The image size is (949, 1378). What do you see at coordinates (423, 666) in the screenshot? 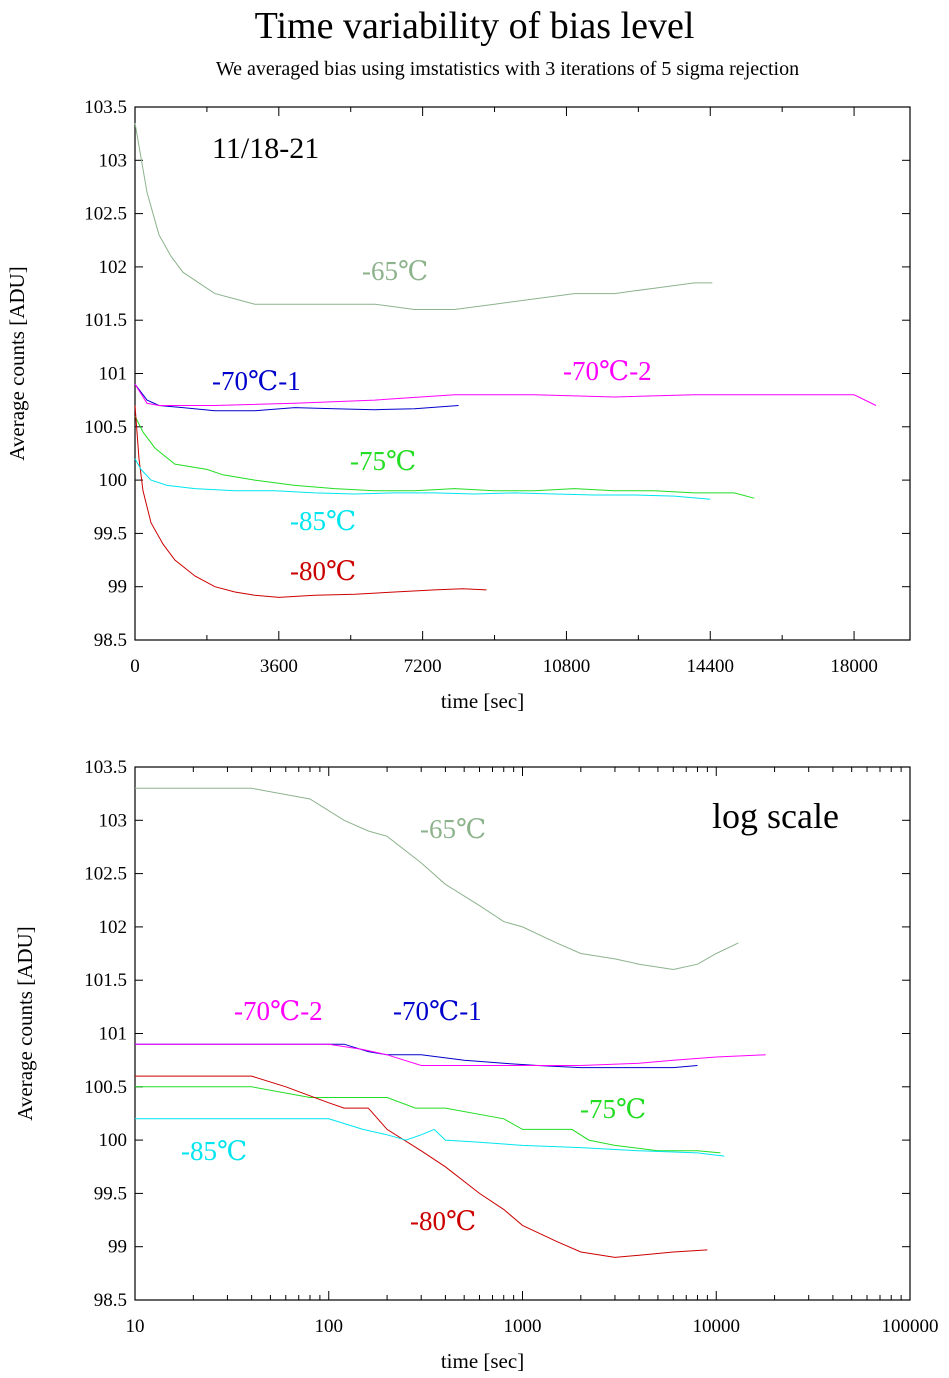
I see `x-tick-label: 7200` at bounding box center [423, 666].